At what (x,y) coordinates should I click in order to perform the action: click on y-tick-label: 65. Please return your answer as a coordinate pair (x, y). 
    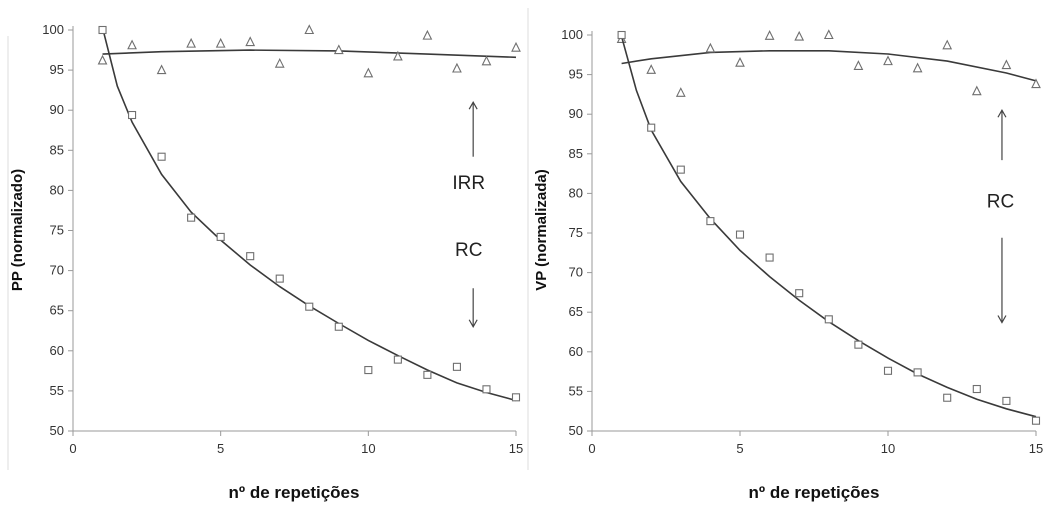
    Looking at the image, I should click on (576, 311).